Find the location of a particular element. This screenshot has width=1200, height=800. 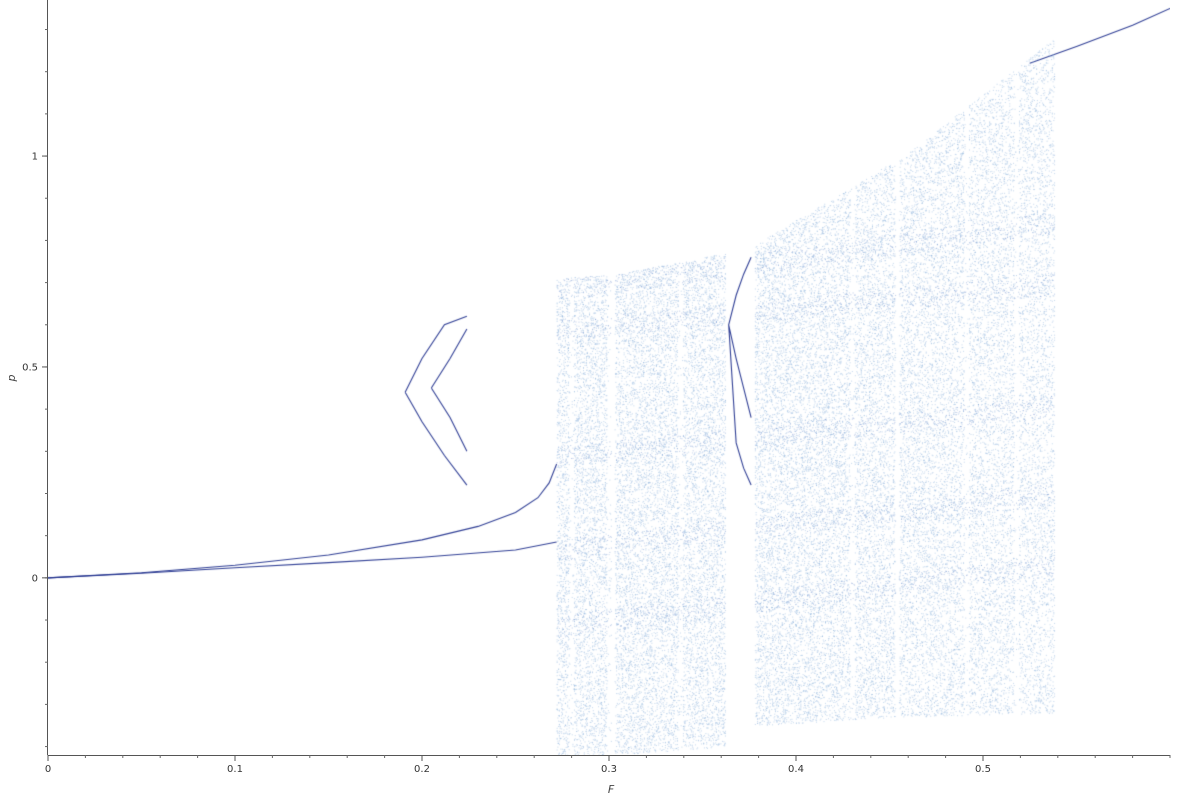

x-axis: 0 0.1 0.2 0.3 0.4 0.5 is located at coordinates (608, 765).